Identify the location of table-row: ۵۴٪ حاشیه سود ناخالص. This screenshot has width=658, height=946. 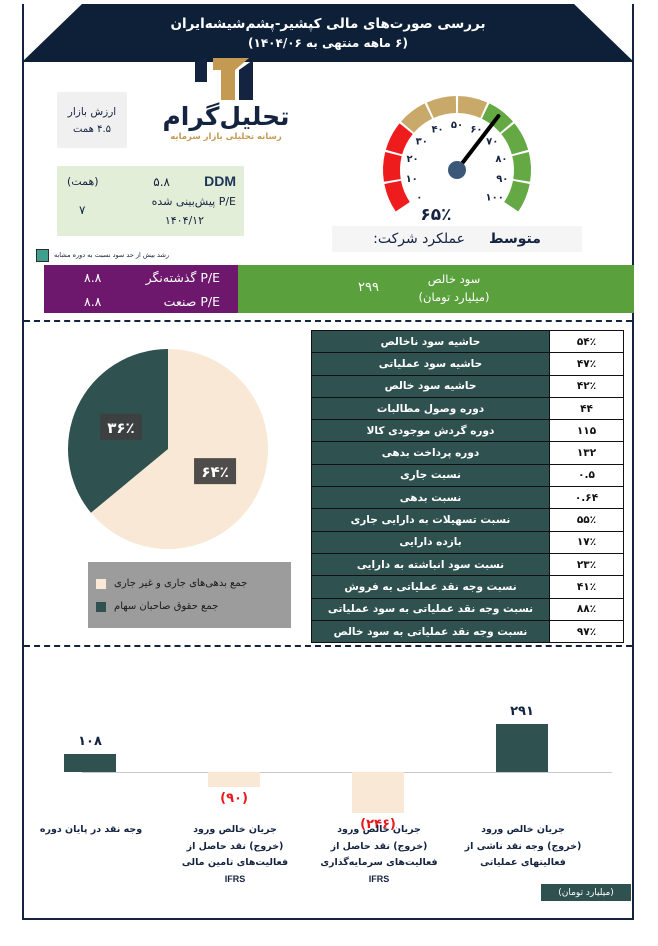
(467, 341).